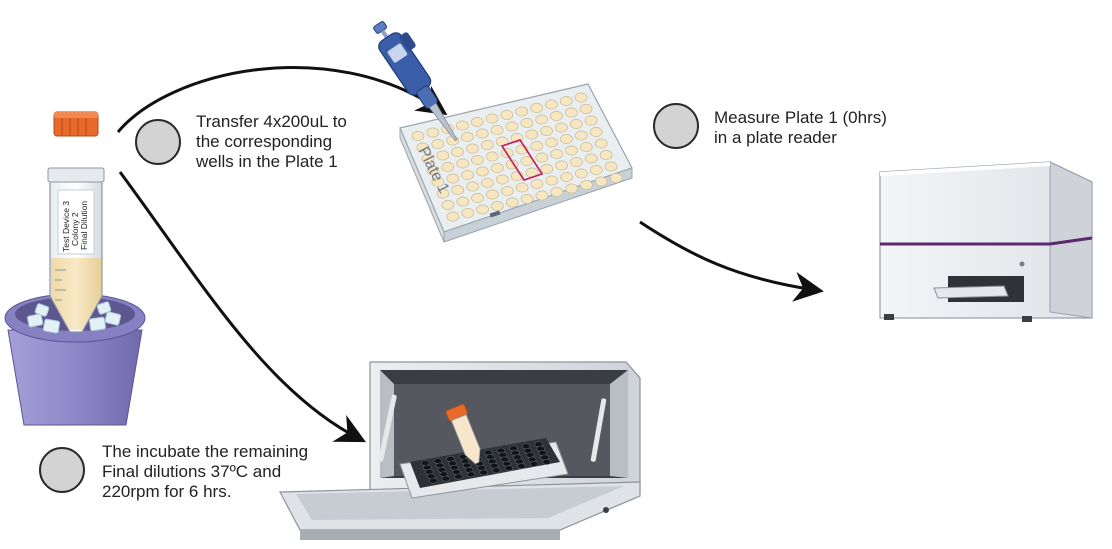 The image size is (1112, 549). Describe the element at coordinates (267, 161) in the screenshot. I see `step-1-line-3: wells in the Plate 1` at that location.